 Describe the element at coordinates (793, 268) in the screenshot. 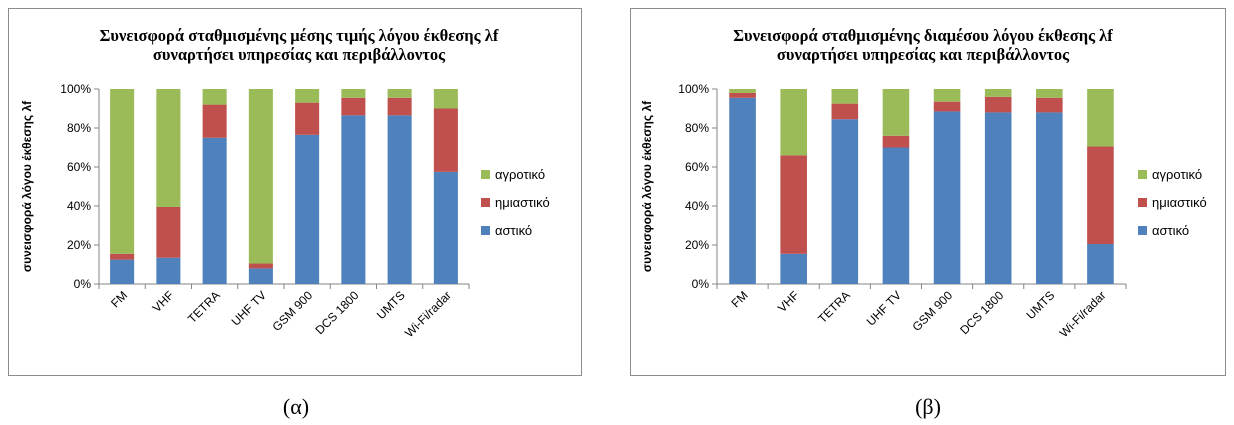

I see `chart-b-bar-vhf-αστικό` at that location.